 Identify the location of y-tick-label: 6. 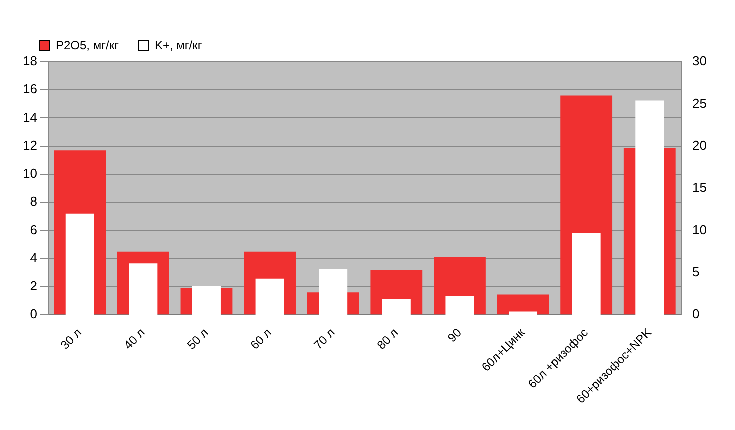
(34, 230).